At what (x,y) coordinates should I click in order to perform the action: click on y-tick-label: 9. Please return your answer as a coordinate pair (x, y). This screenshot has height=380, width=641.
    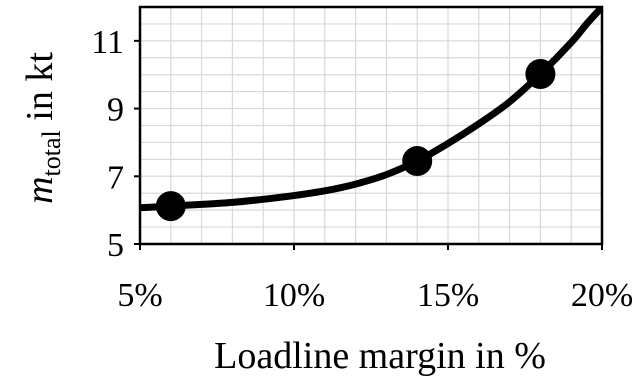
    Looking at the image, I should click on (115, 110).